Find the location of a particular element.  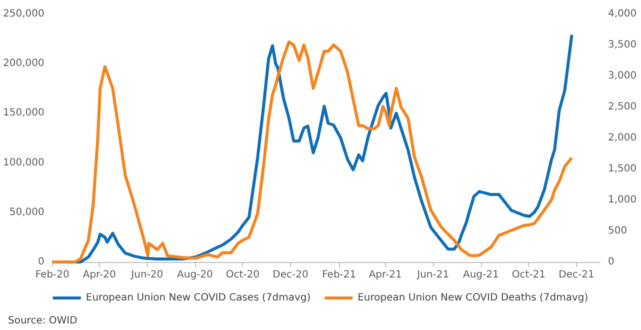

x-tick-label: Apr-21 is located at coordinates (385, 275).